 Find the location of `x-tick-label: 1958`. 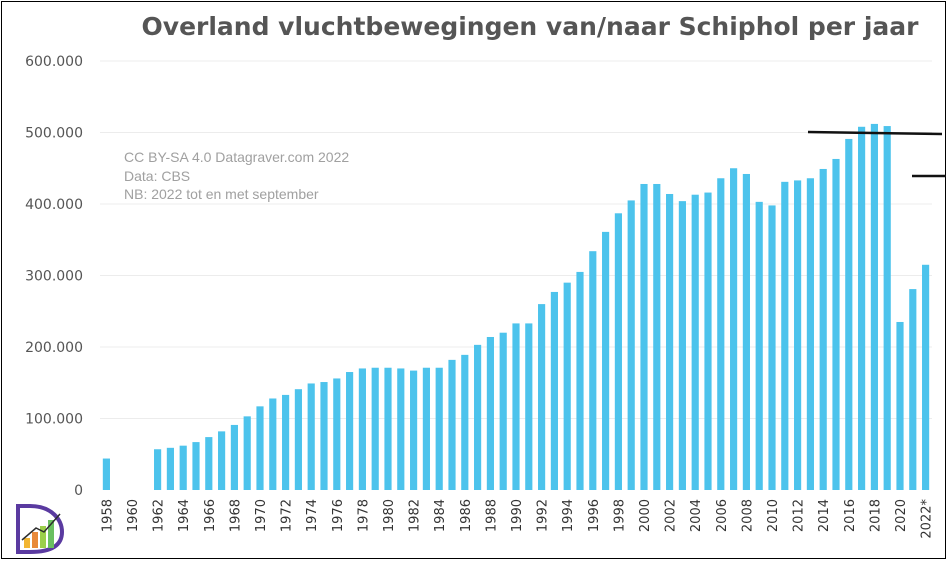

x-tick-label: 1958 is located at coordinates (107, 515).